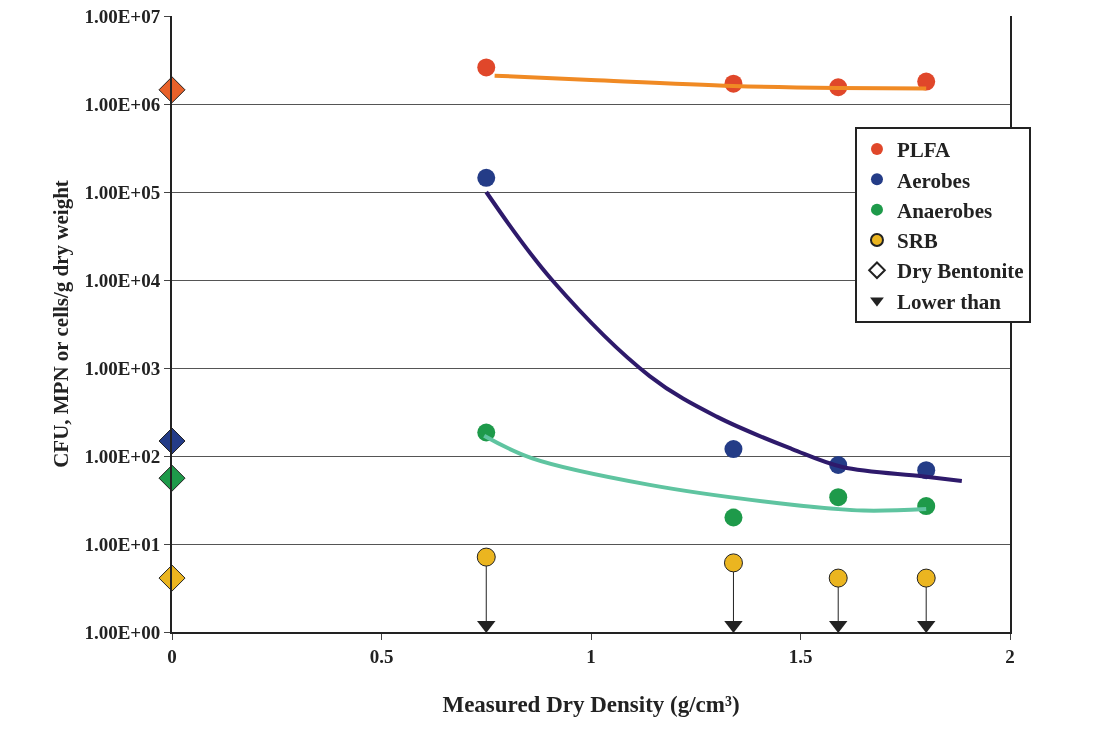 This screenshot has height=730, width=1094. Describe the element at coordinates (172, 656) in the screenshot. I see `x-tick-label: 0` at that location.